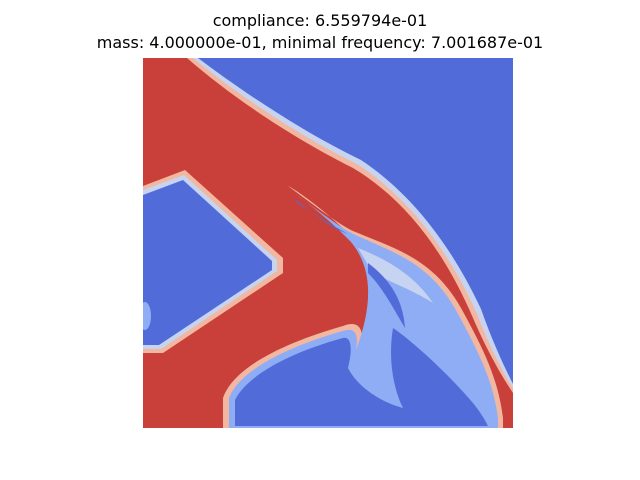  Describe the element at coordinates (320, 20) in the screenshot. I see `title-compliance: compliance: 6.559794e-01` at that location.